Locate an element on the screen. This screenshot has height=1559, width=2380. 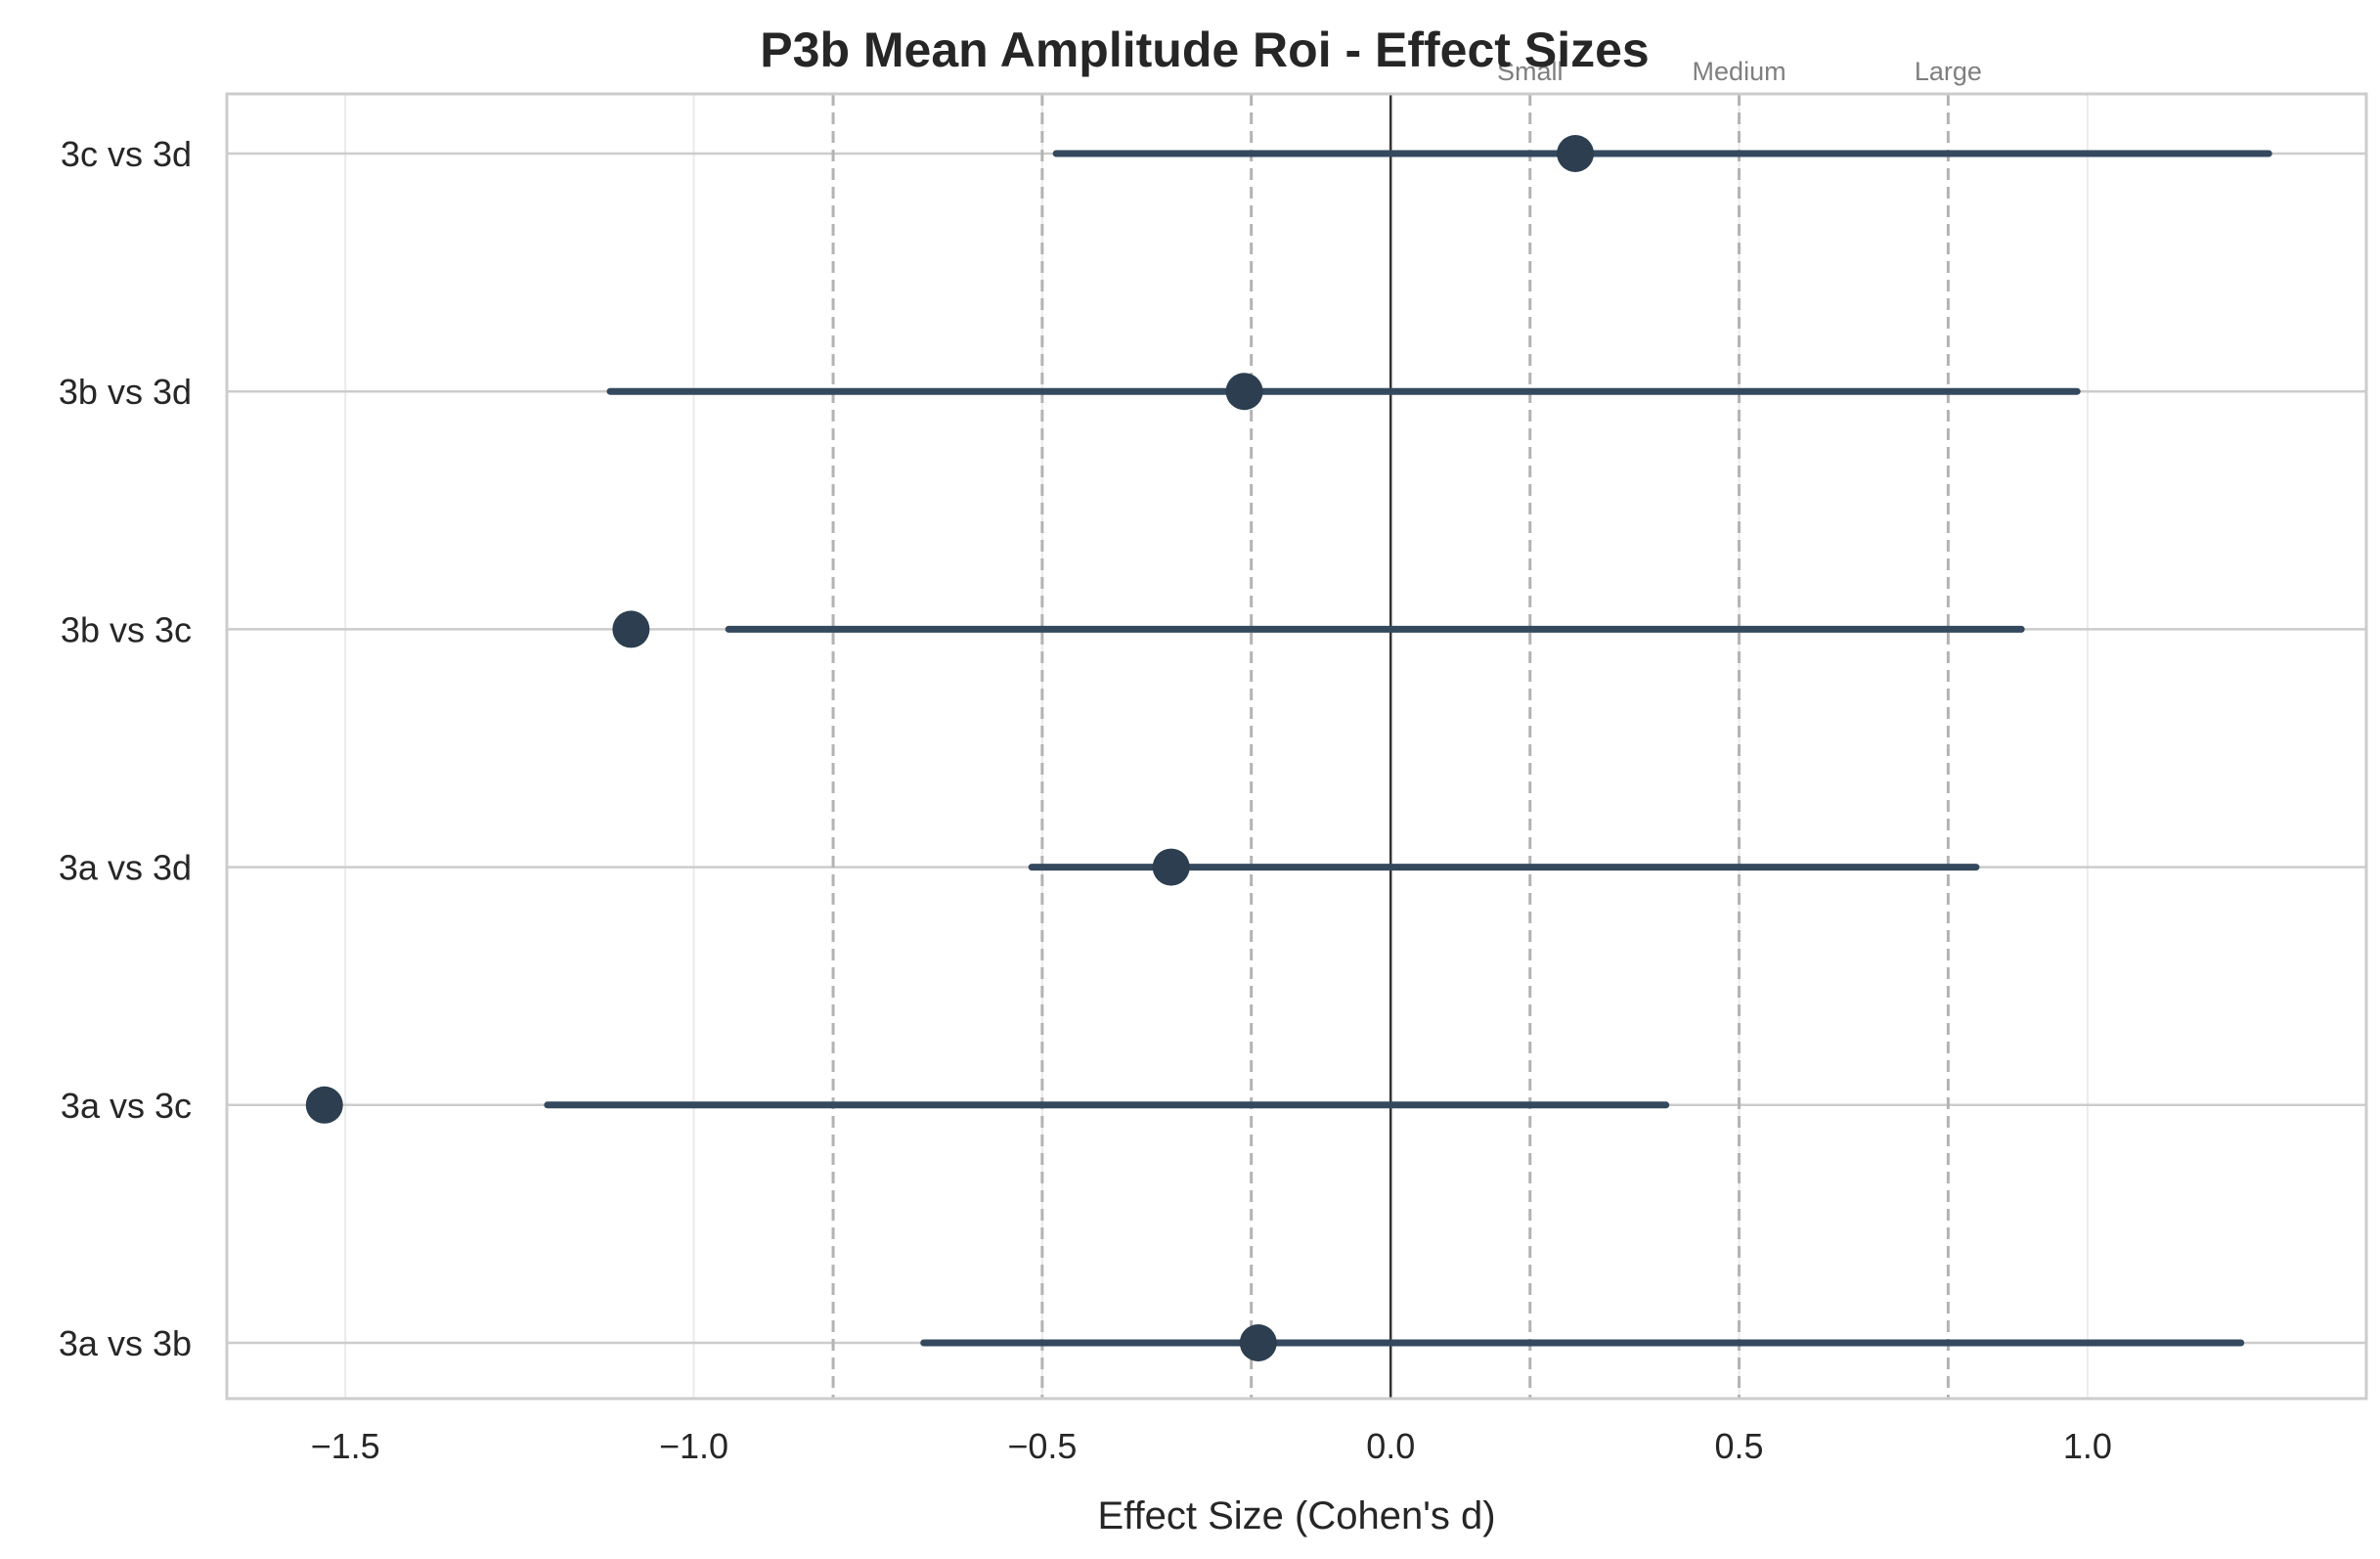
y-tick-label: 3b vs 3d is located at coordinates (125, 392).